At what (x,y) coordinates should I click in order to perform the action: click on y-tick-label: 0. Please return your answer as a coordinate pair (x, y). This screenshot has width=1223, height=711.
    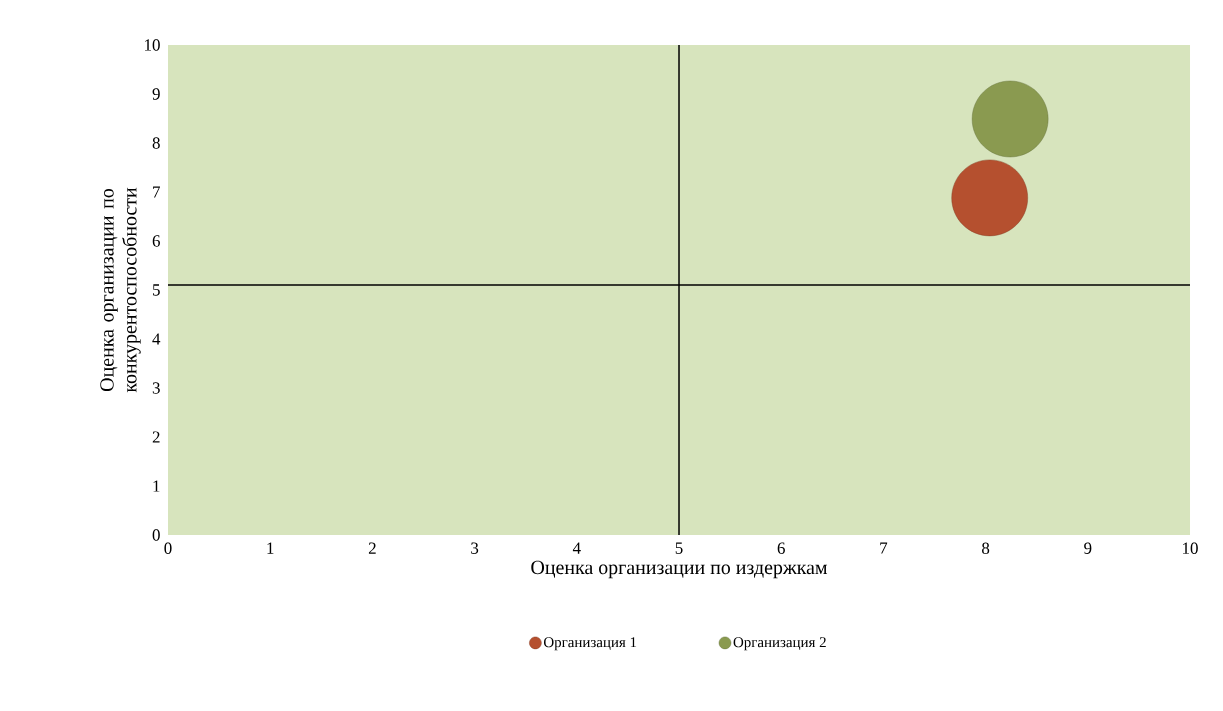
    Looking at the image, I should click on (156, 535).